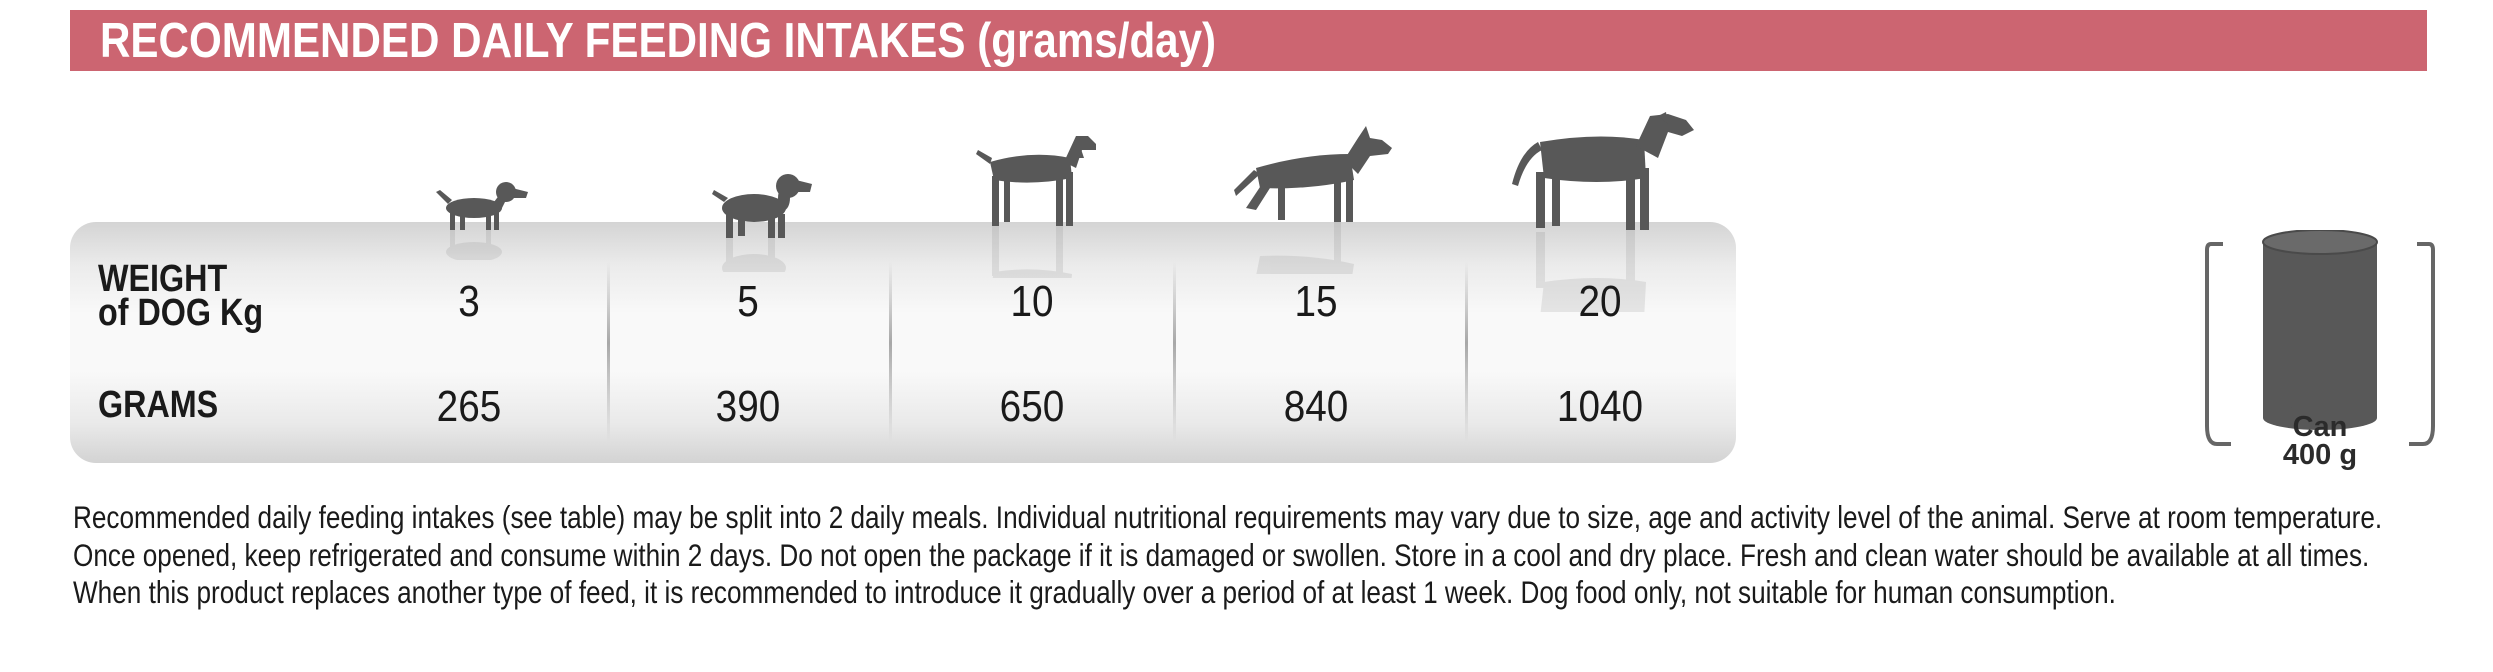  I want to click on grams-value-3kg: 265, so click(469, 406).